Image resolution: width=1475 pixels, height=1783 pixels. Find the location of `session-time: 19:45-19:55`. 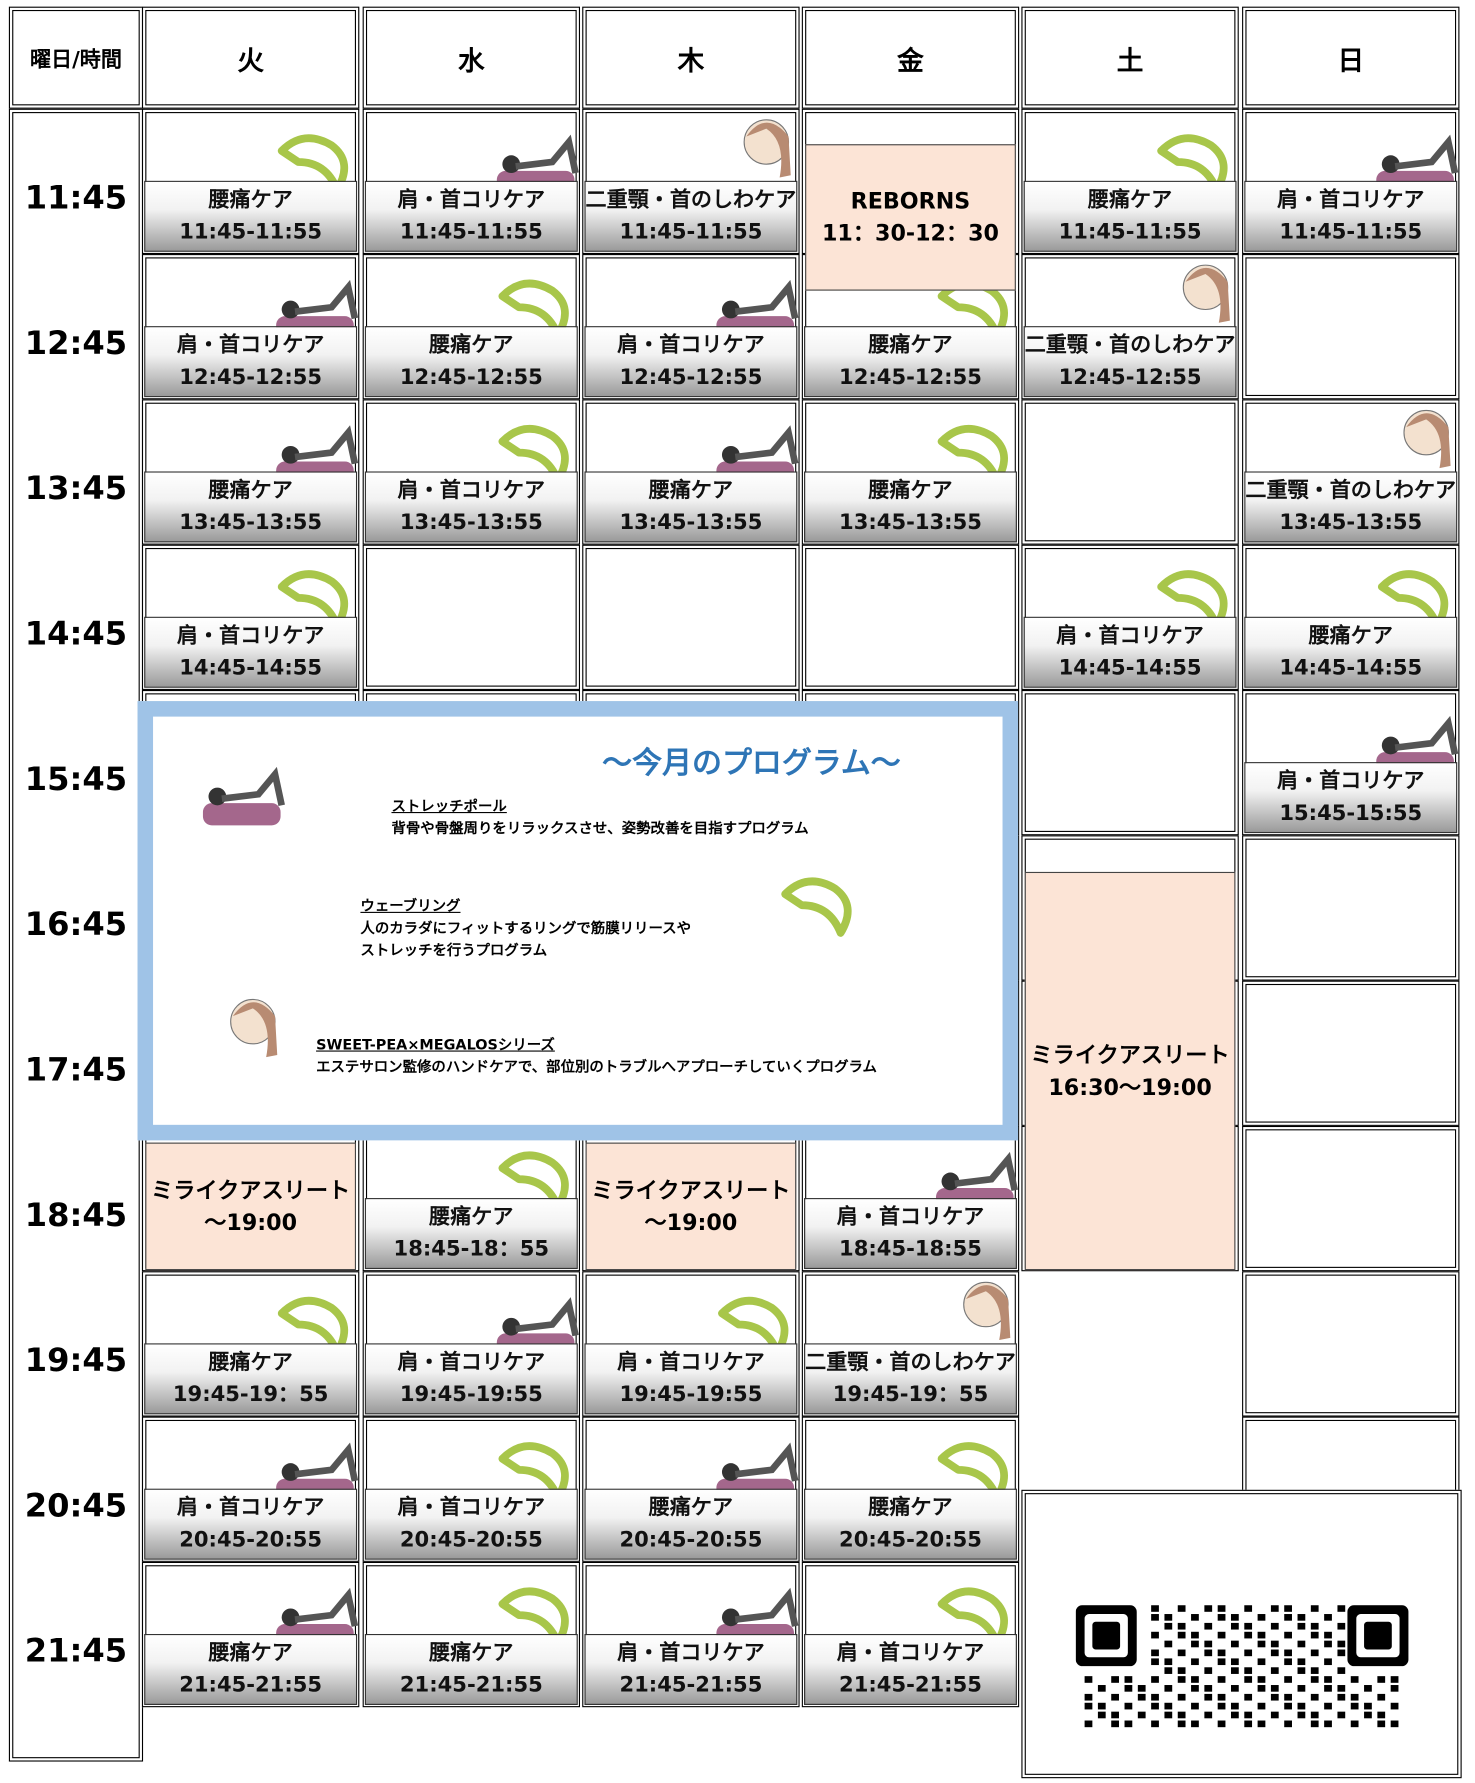

session-time: 19:45-19:55 is located at coordinates (691, 1394).